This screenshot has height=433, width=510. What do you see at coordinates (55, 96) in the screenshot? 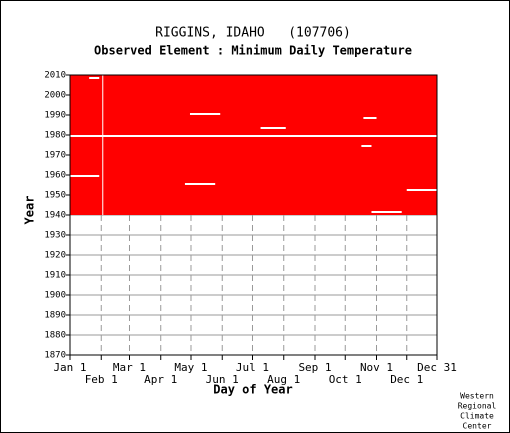
I see `y-tick-label: 2000` at bounding box center [55, 96].